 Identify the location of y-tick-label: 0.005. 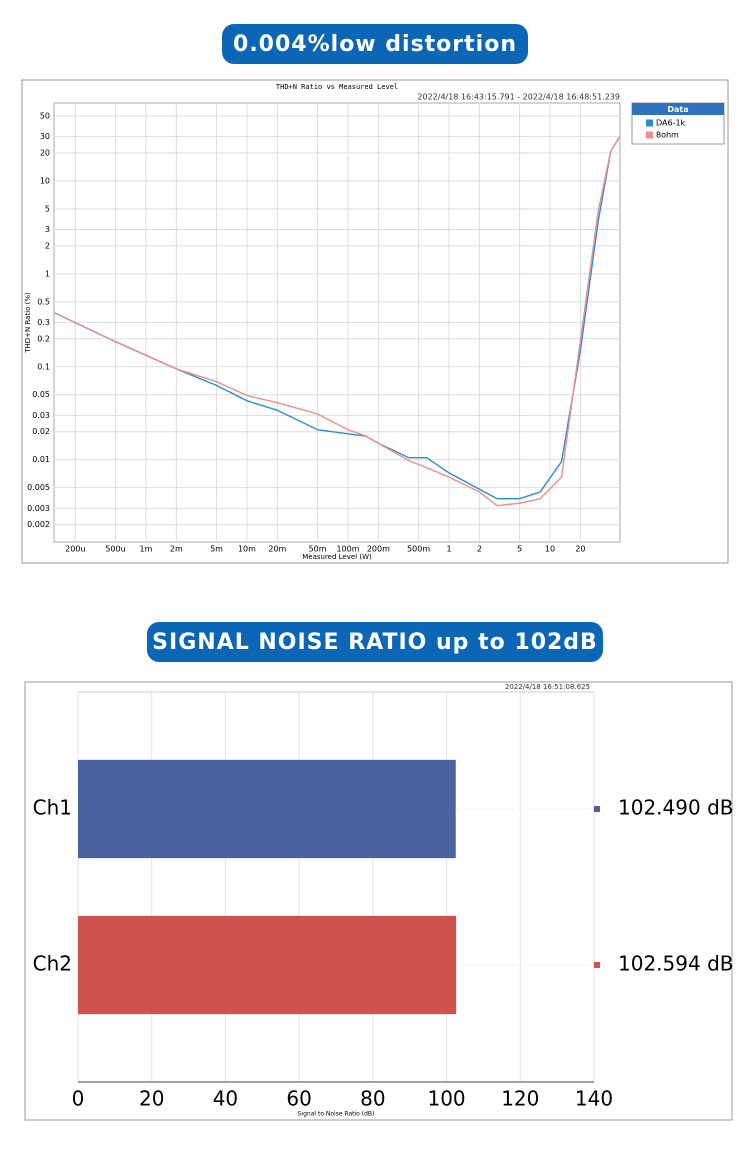
(38, 487).